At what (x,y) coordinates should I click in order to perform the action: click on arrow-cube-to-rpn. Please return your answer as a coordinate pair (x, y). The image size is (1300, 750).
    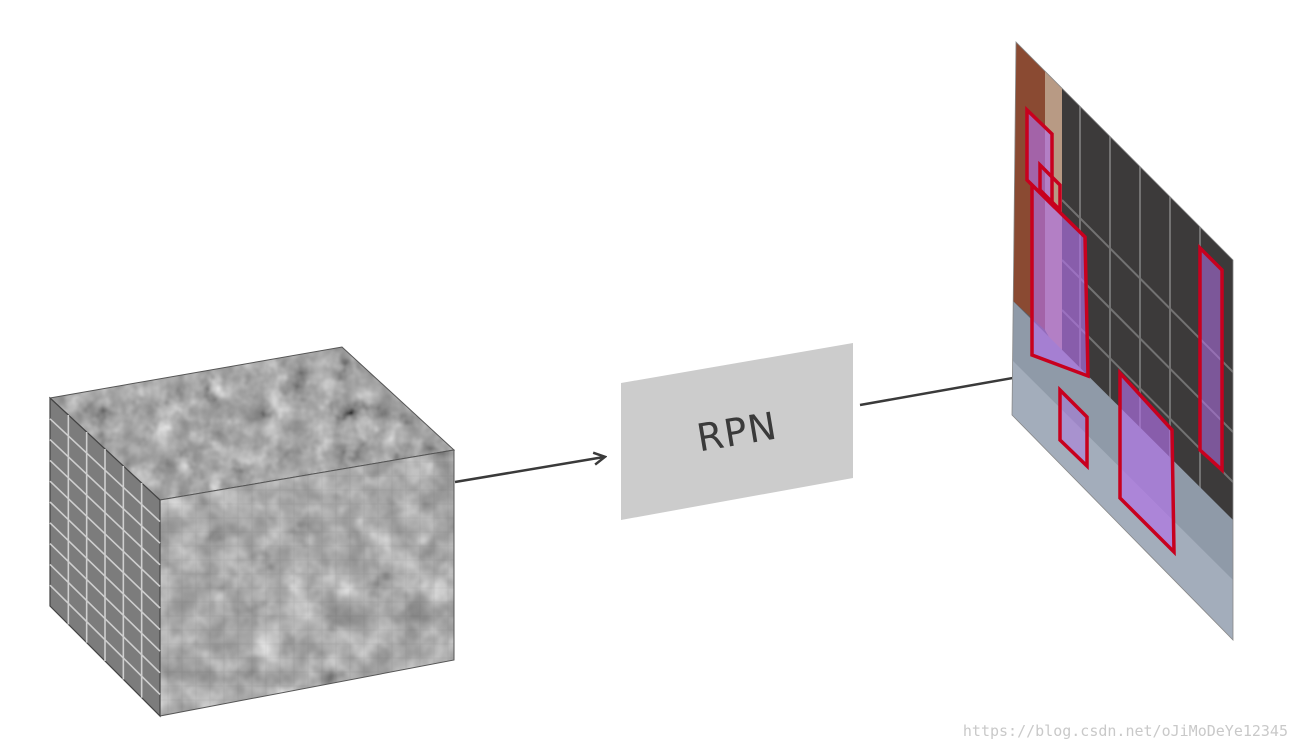
    Looking at the image, I should click on (529, 470).